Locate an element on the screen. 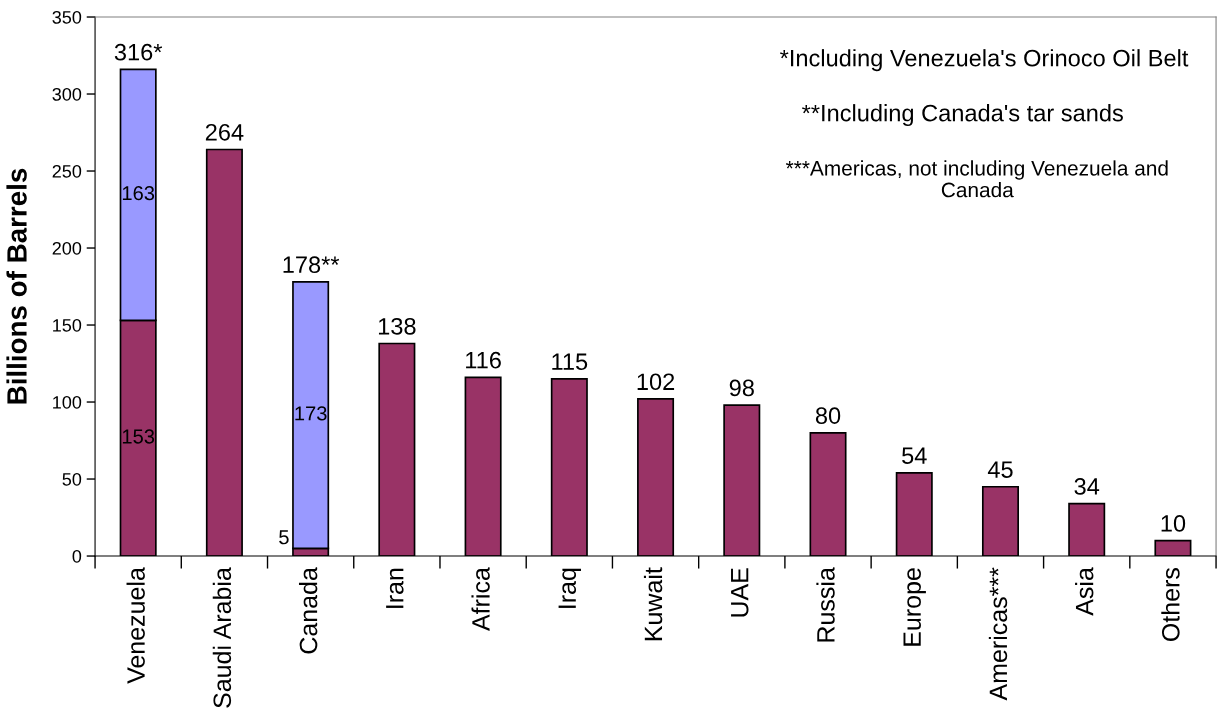  x-tick-label: Iran is located at coordinates (395, 588).